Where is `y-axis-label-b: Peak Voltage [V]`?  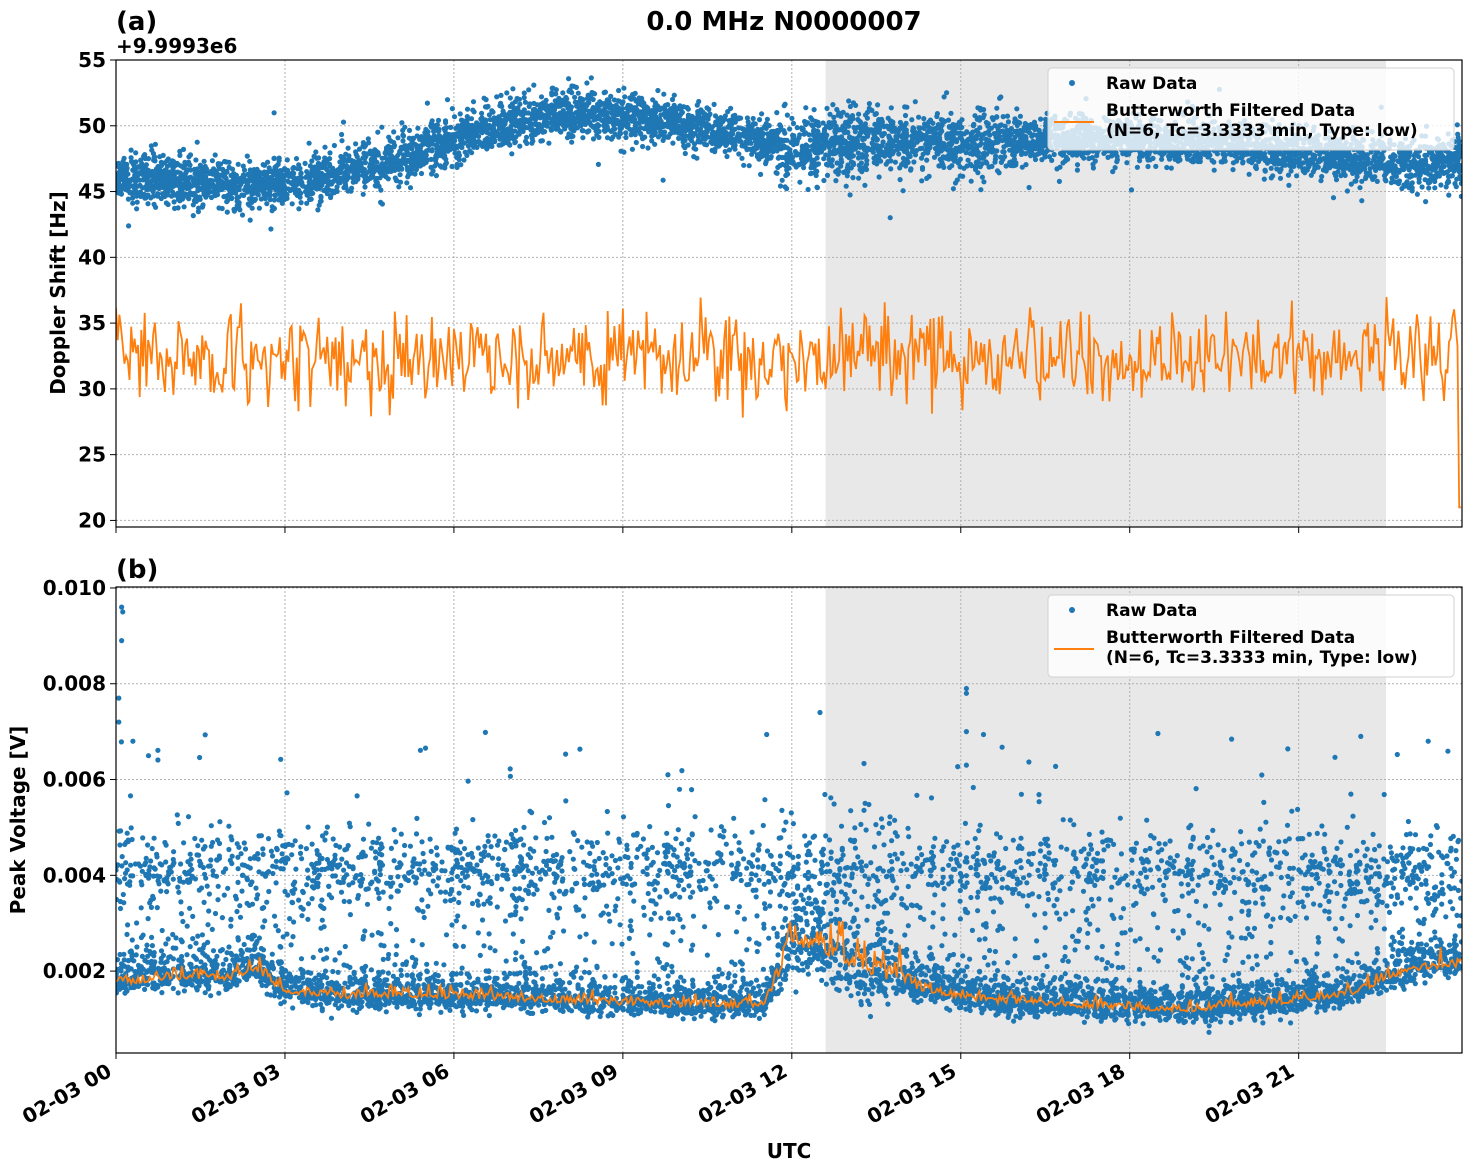
y-axis-label-b: Peak Voltage [V] is located at coordinates (18, 820).